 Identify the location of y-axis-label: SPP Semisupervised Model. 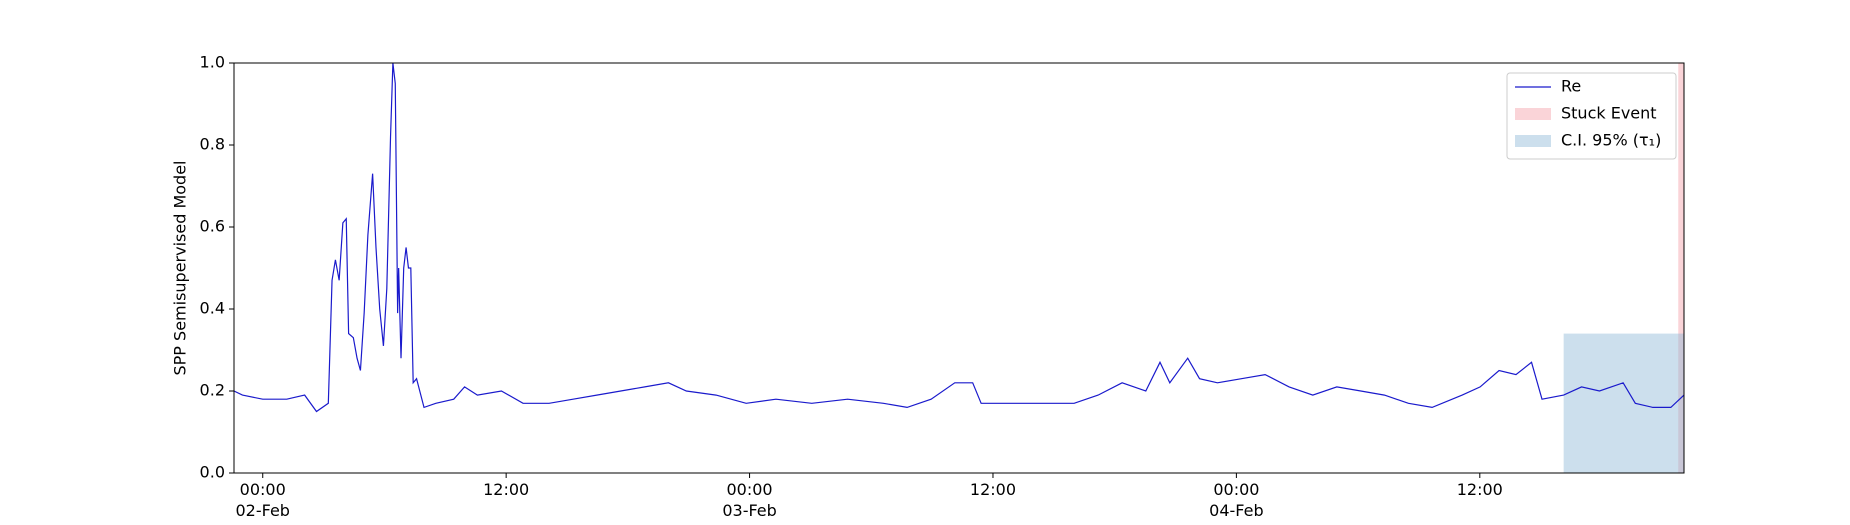
(180, 268).